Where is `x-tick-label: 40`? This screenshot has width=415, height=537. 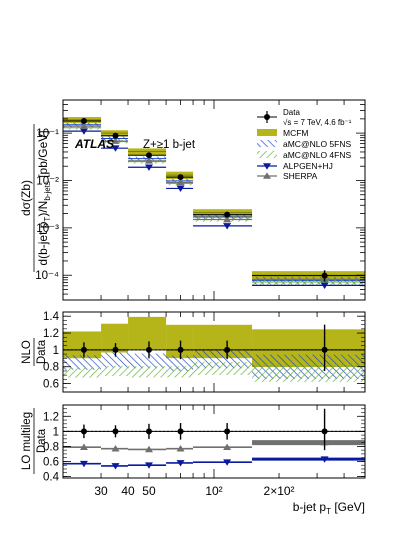
x-tick-label: 40 is located at coordinates (128, 491).